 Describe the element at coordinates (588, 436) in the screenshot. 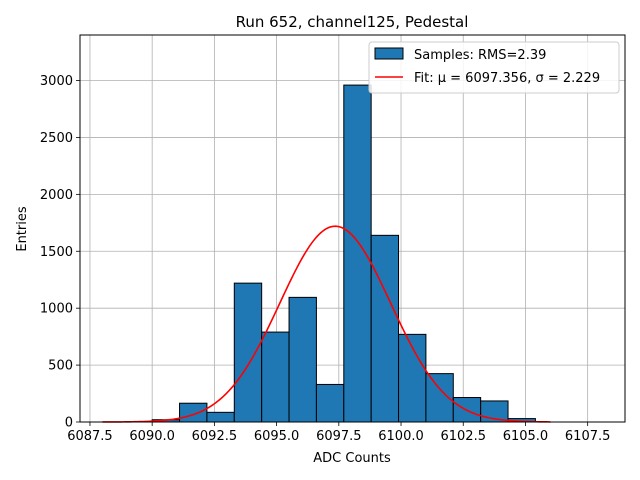

I see `x-tick-label: 6107.5` at that location.